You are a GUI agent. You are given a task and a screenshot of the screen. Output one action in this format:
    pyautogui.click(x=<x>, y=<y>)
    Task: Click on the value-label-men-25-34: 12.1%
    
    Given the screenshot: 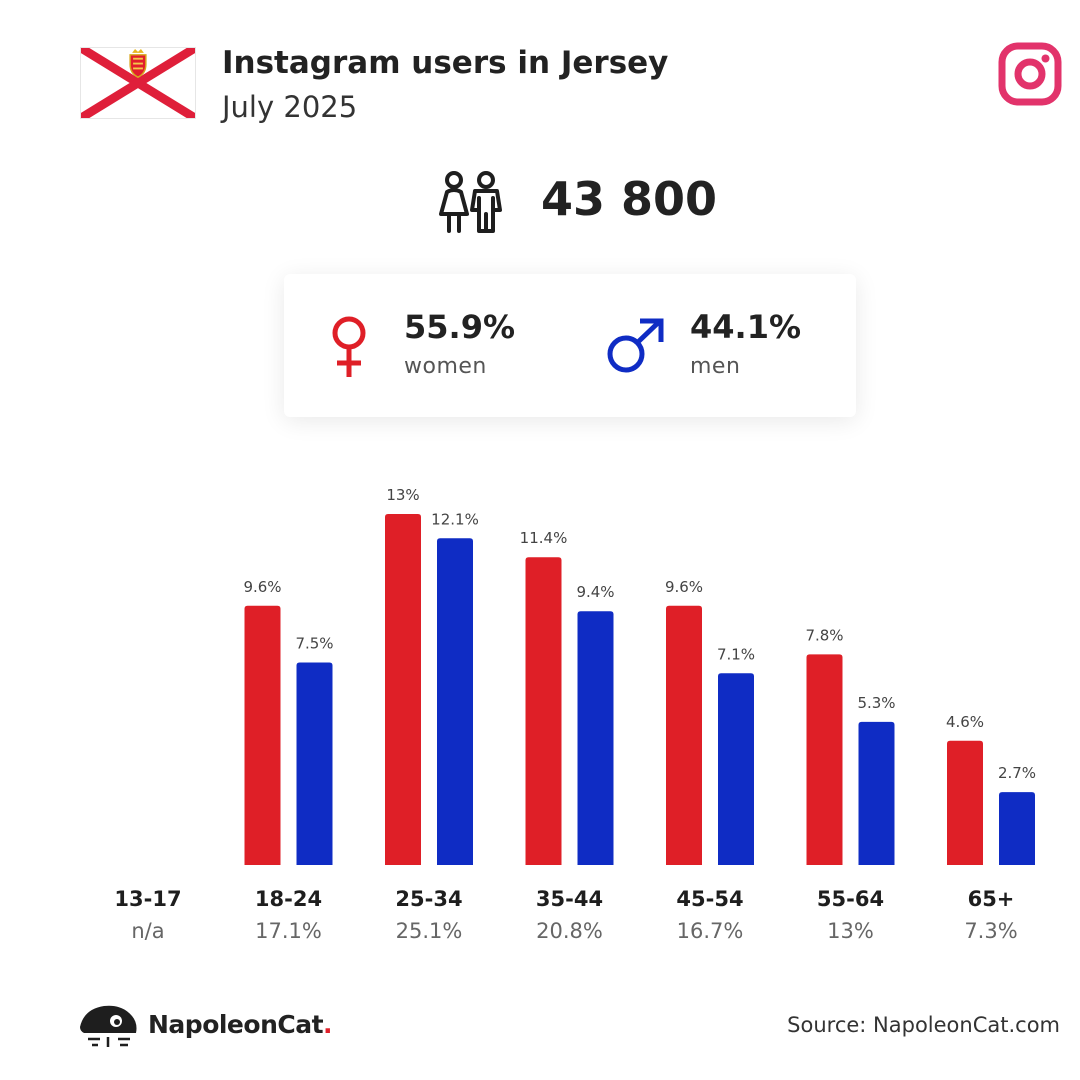 What is the action you would take?
    pyautogui.click(x=455, y=519)
    